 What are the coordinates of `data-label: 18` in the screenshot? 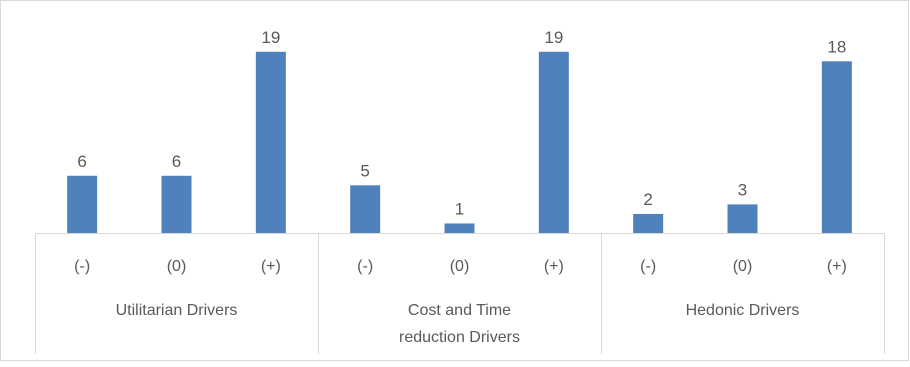 It's located at (836, 46).